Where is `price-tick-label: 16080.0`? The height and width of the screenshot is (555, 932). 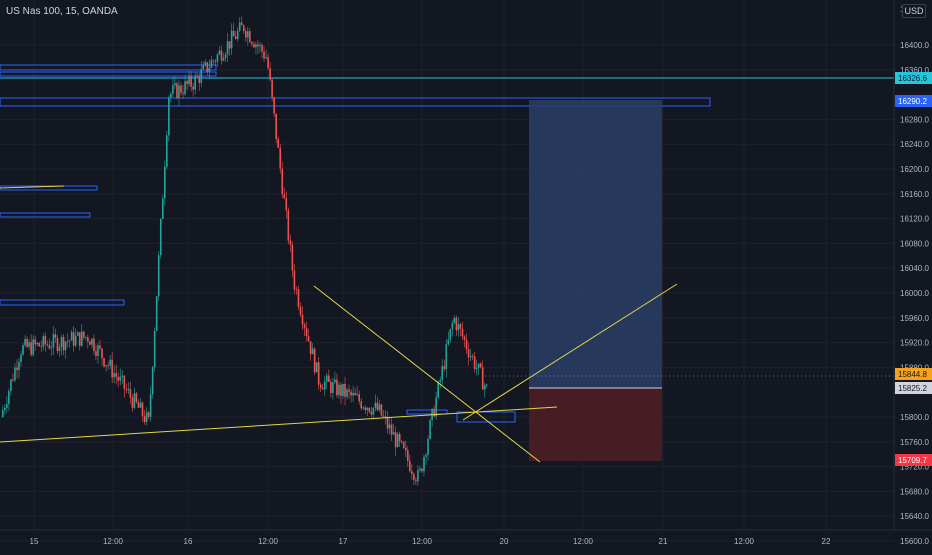
price-tick-label: 16080.0 is located at coordinates (914, 243).